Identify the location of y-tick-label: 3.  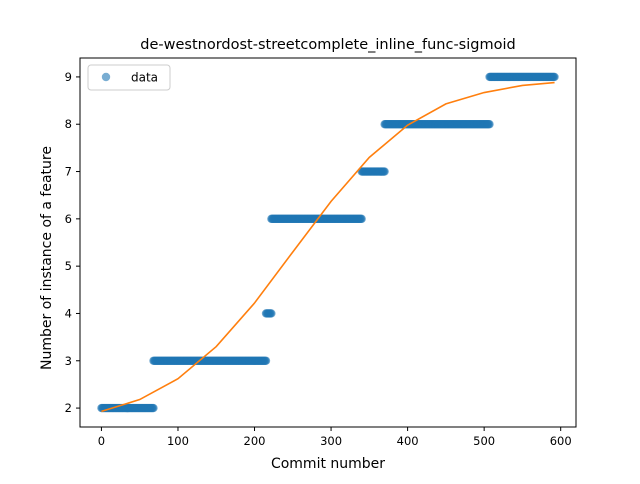
(68, 361).